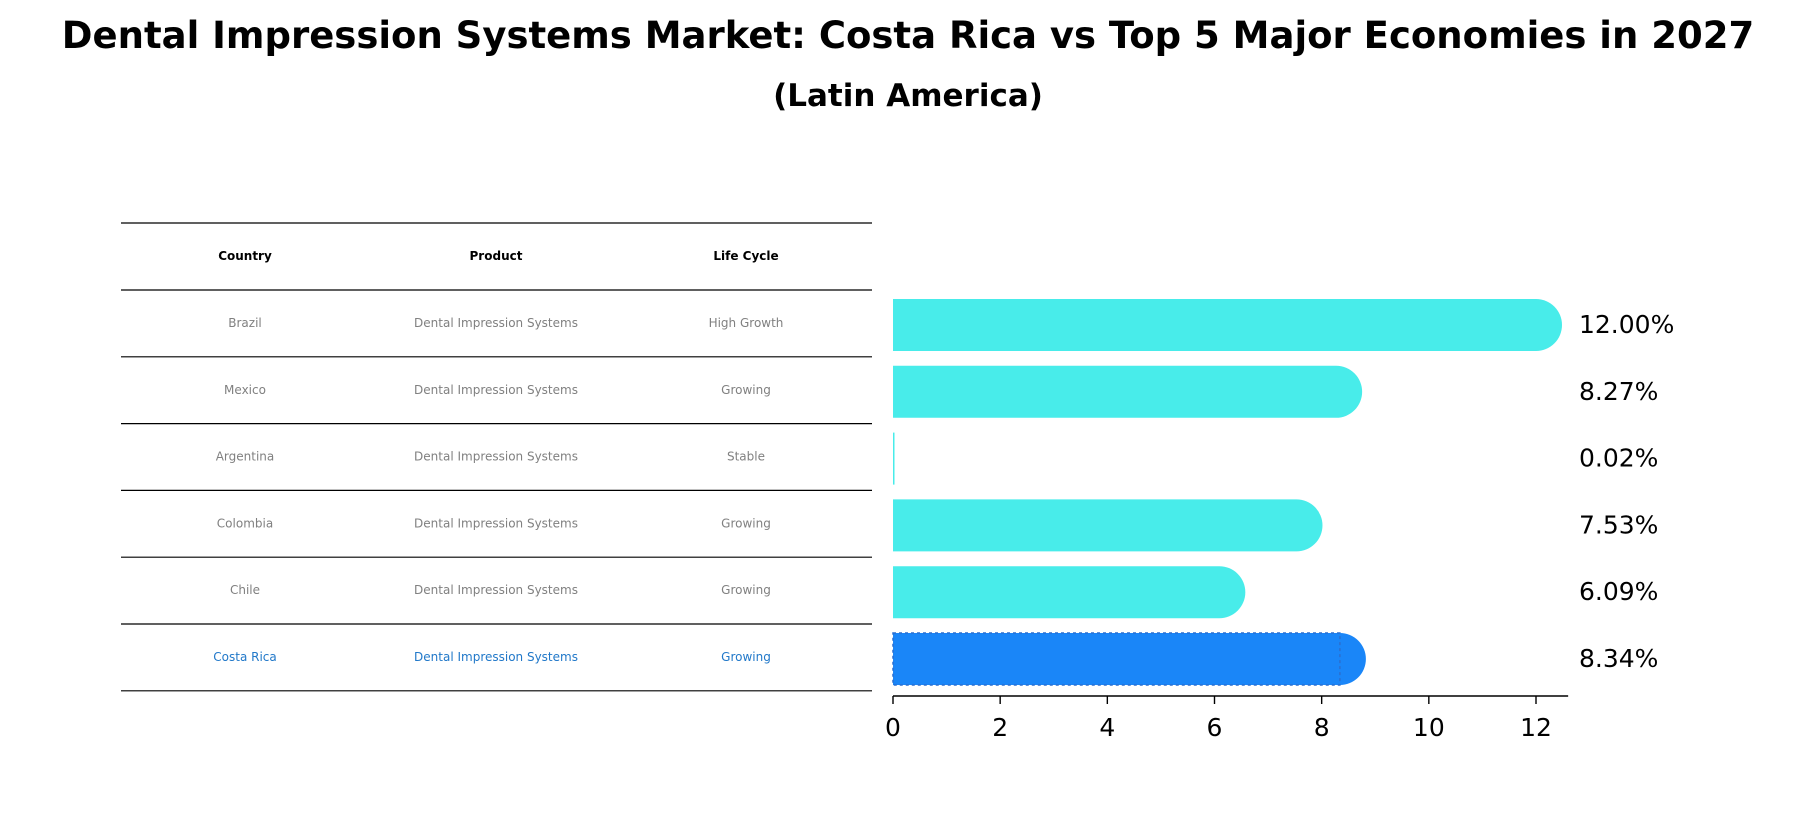 This screenshot has width=1816, height=823. What do you see at coordinates (1215, 727) in the screenshot?
I see `x-tick-label: 6` at bounding box center [1215, 727].